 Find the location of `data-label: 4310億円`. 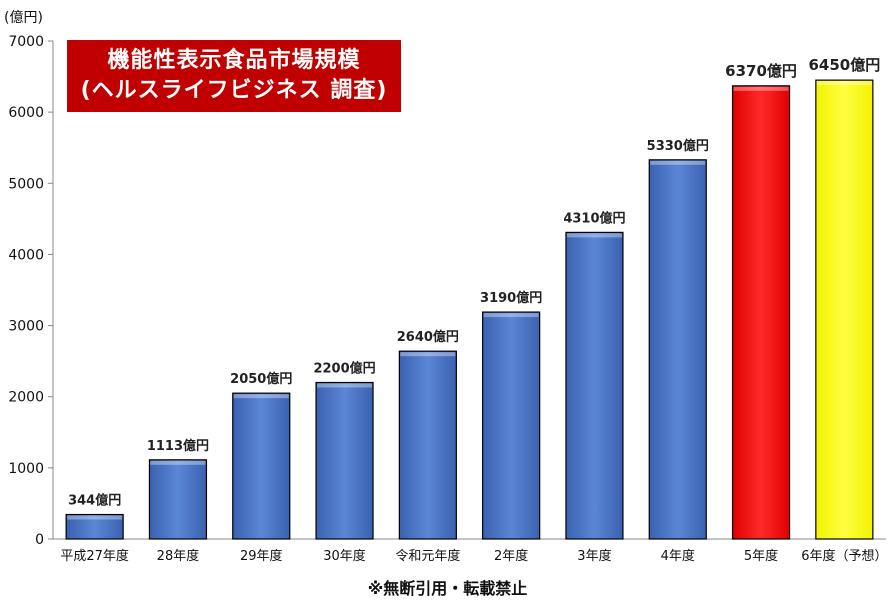

data-label: 4310億円 is located at coordinates (594, 218).